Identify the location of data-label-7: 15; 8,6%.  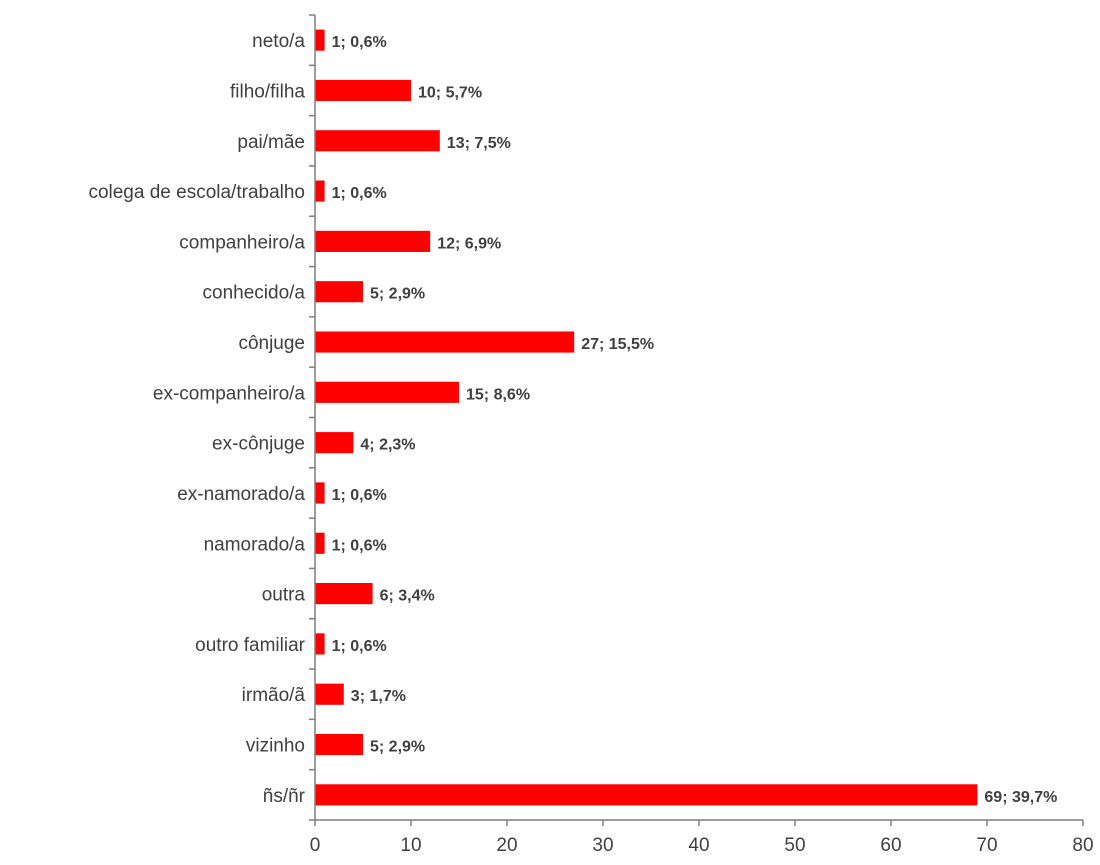
(498, 394).